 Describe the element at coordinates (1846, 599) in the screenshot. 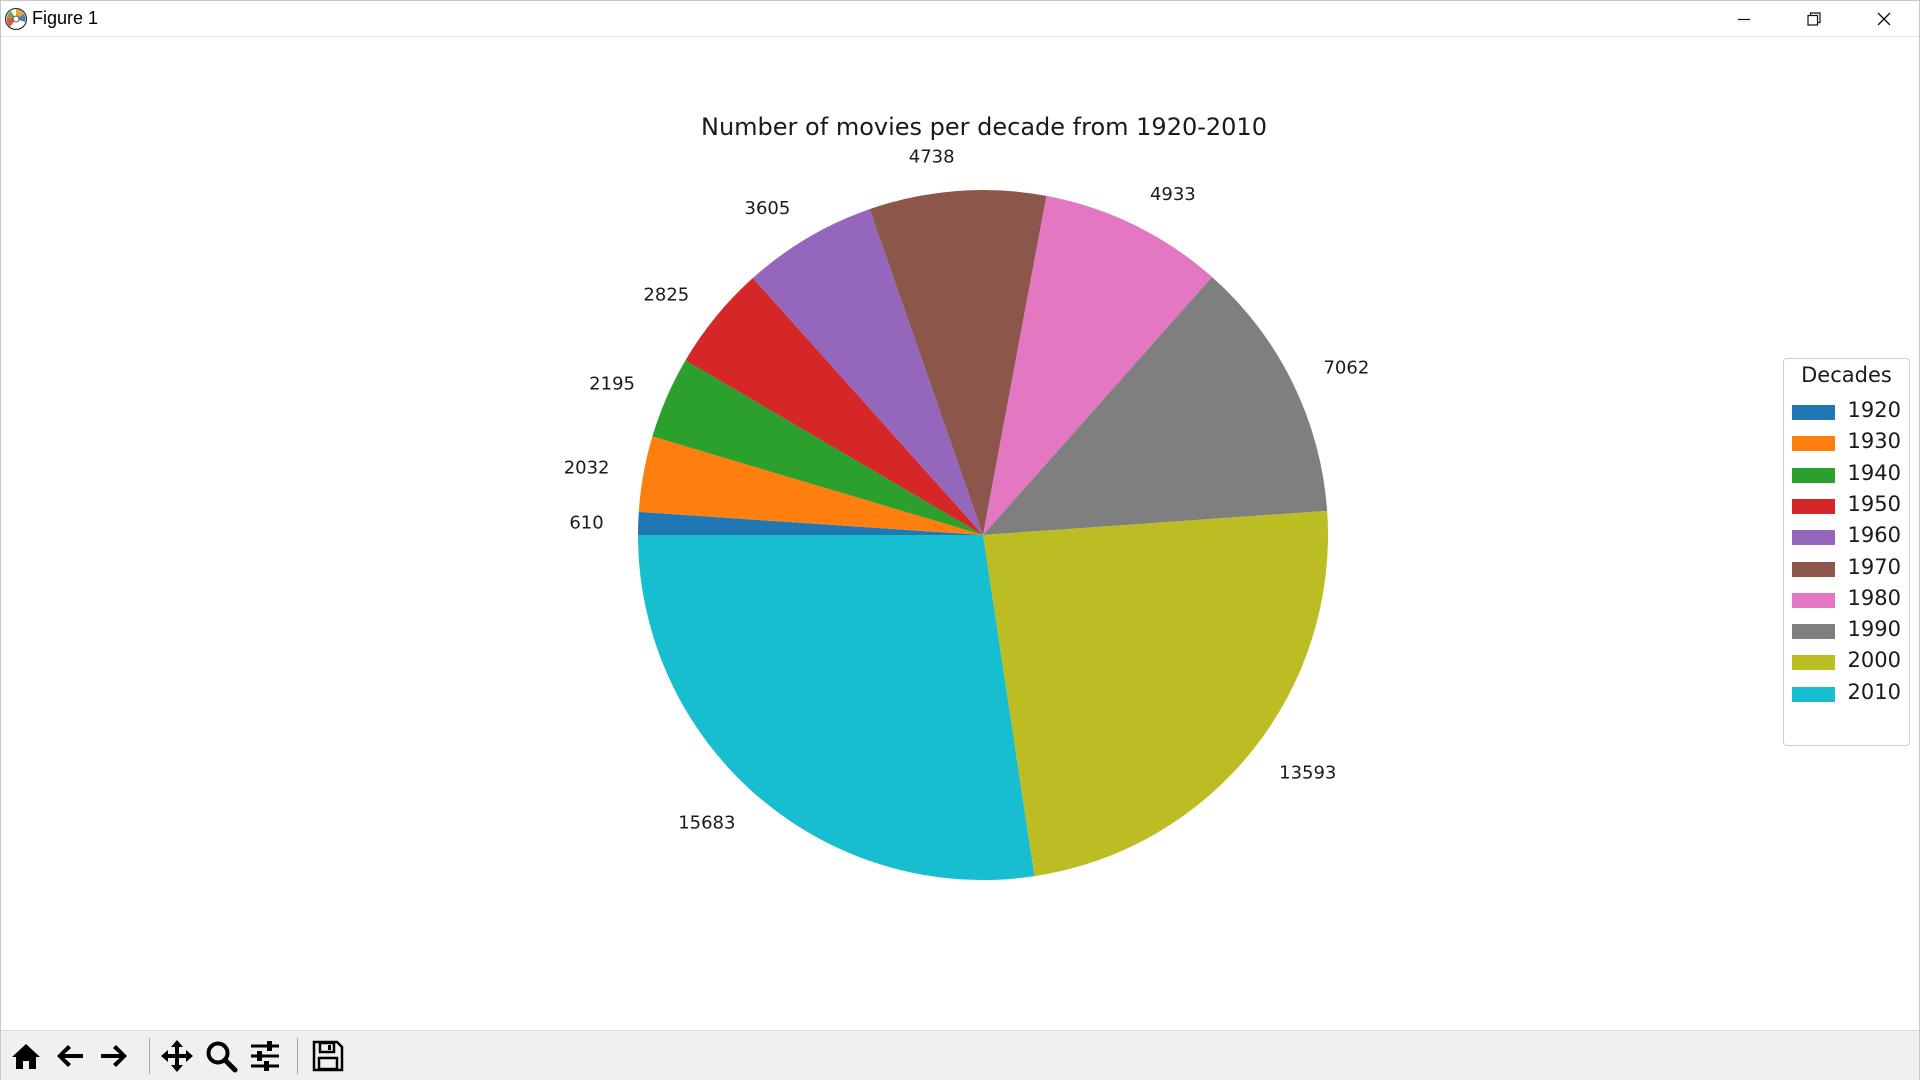

I see `legend-item-1980: 1980` at that location.